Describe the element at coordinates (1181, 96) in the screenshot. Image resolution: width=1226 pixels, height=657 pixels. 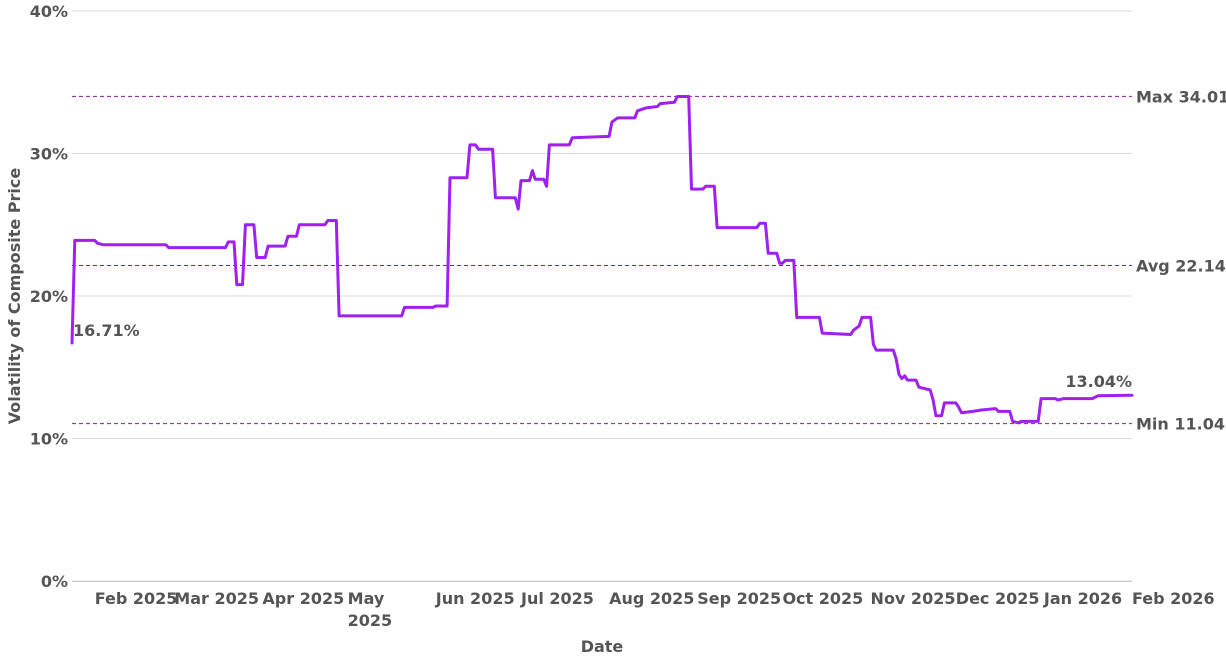
I see `reference-line-label: Max 34.01` at that location.